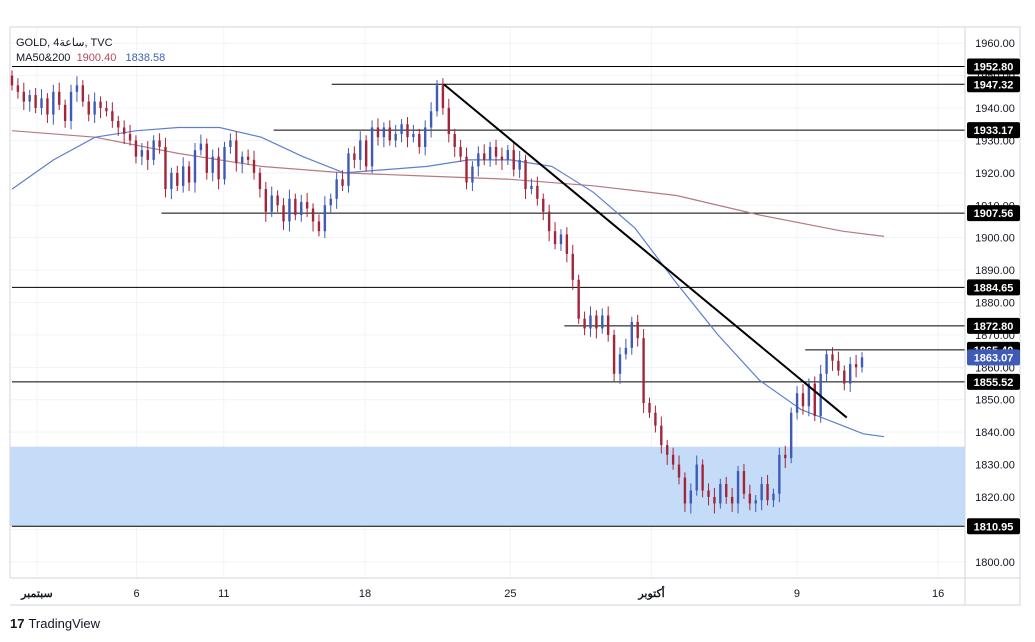 This screenshot has height=642, width=1035. I want to click on level-price-label: 1947.32, so click(994, 85).